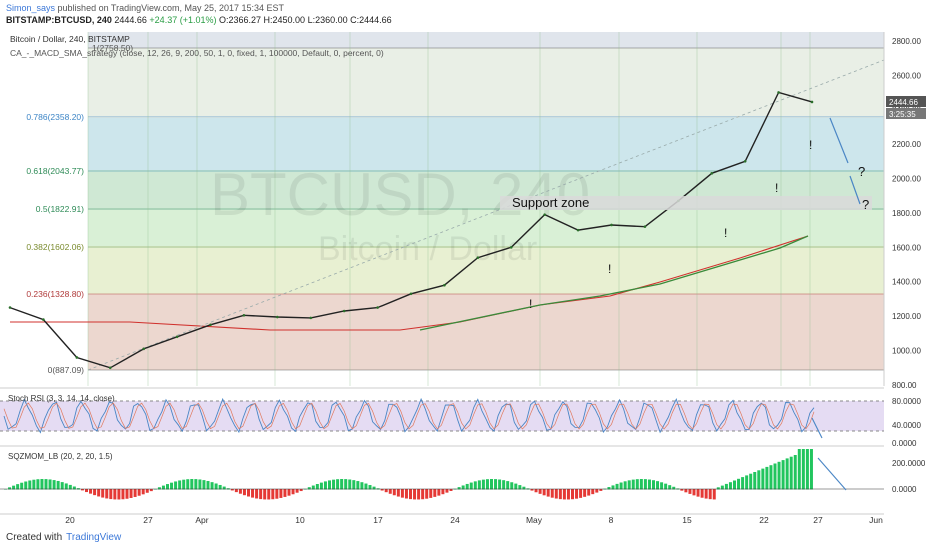  Describe the element at coordinates (60, 209) in the screenshot. I see `fib-label: 0.5(1822.91)` at that location.